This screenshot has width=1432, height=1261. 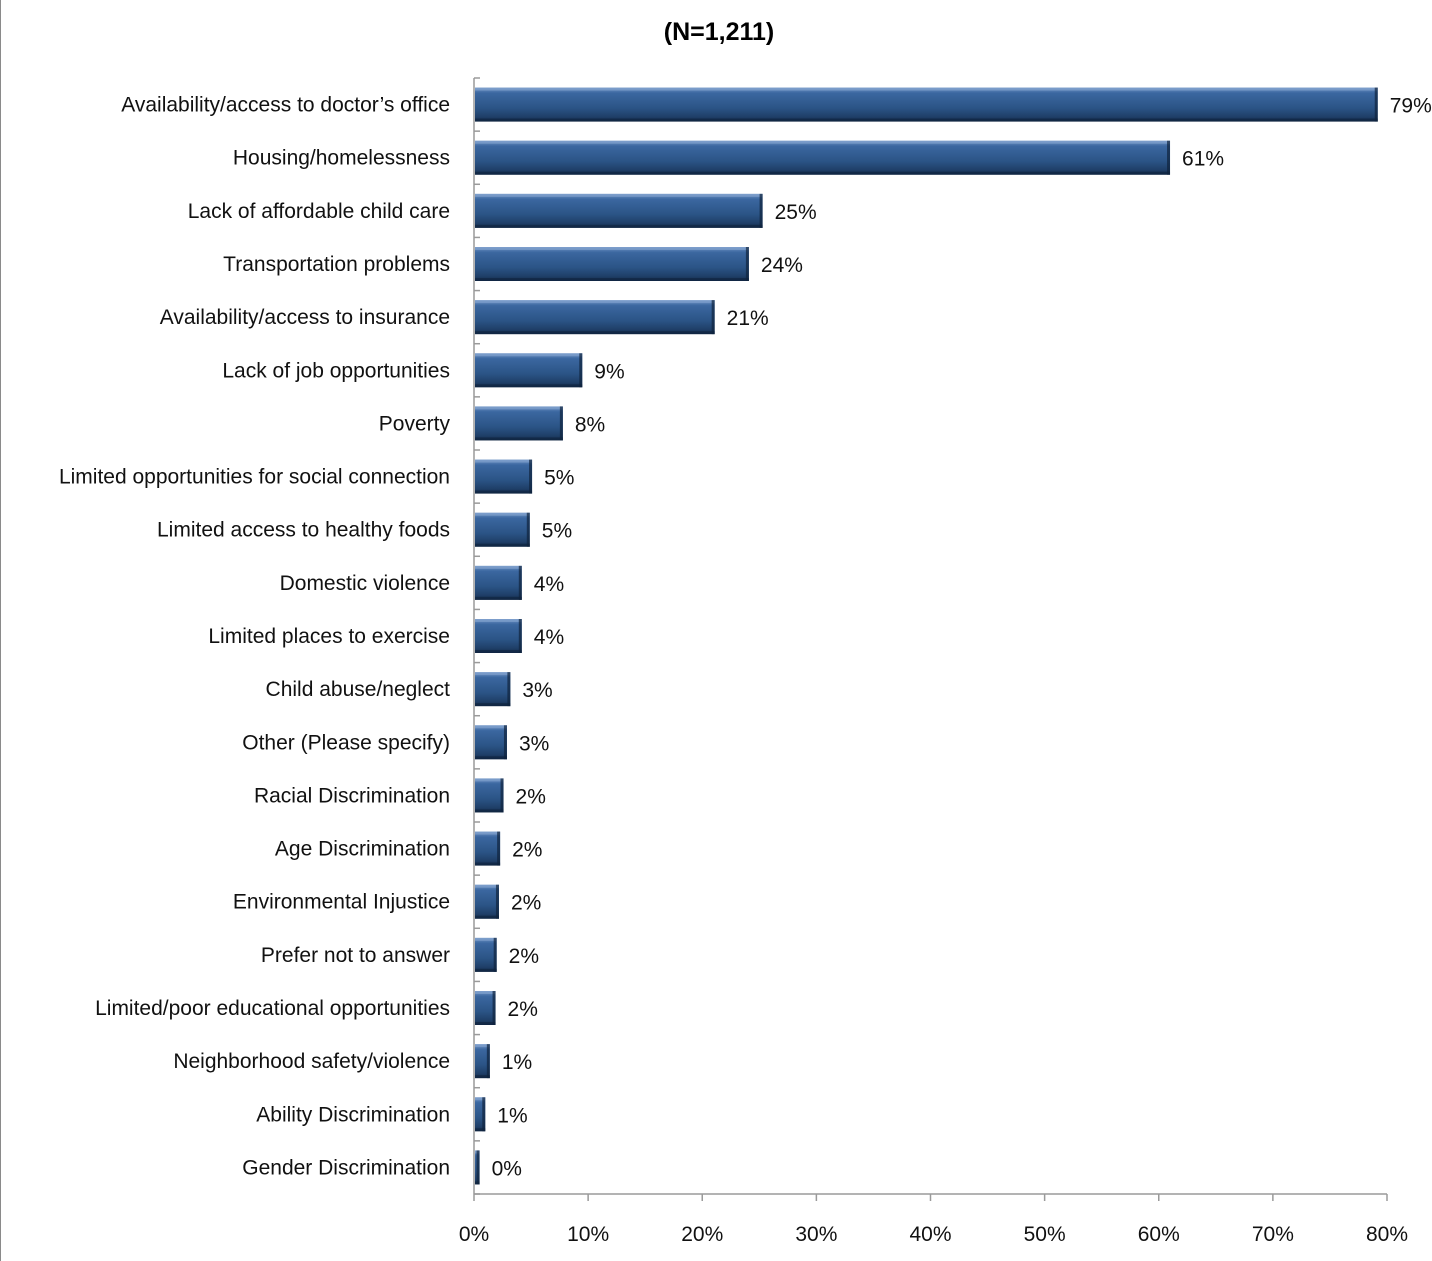 What do you see at coordinates (319, 211) in the screenshot?
I see `category-label: Lack of affordable child care` at bounding box center [319, 211].